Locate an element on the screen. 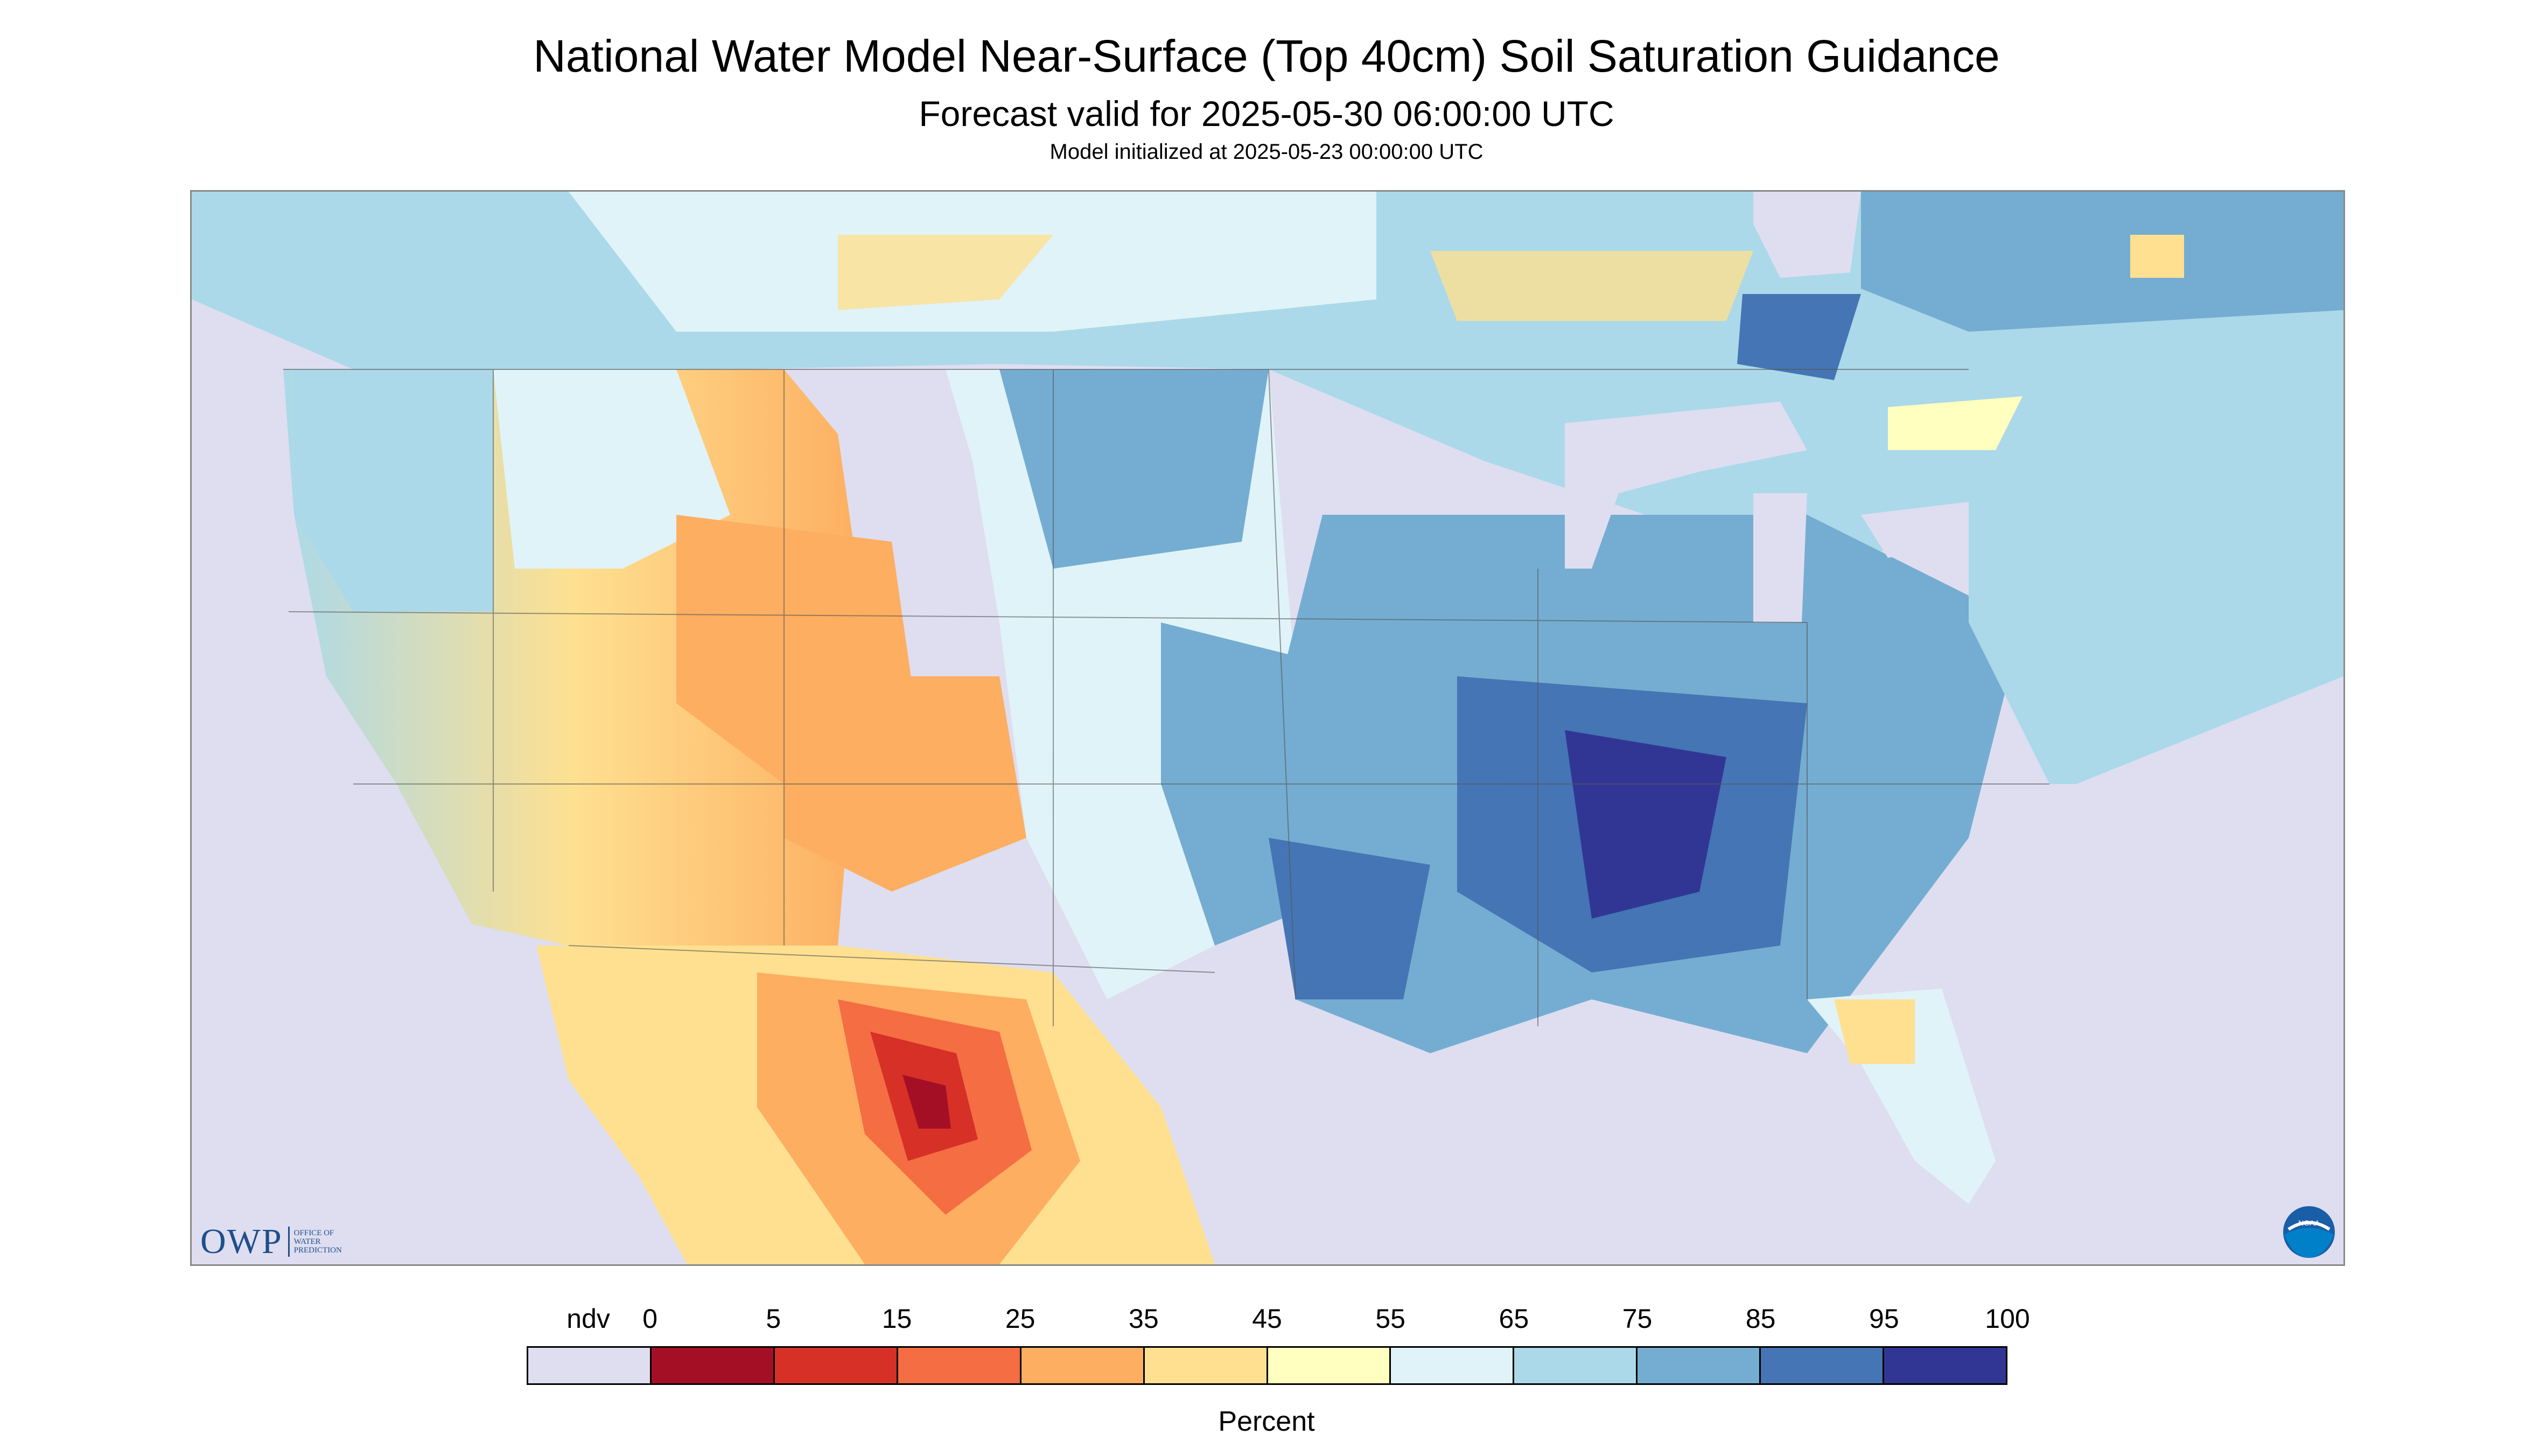 The image size is (2533, 1456). legend-tick-label: 5 is located at coordinates (774, 1319).